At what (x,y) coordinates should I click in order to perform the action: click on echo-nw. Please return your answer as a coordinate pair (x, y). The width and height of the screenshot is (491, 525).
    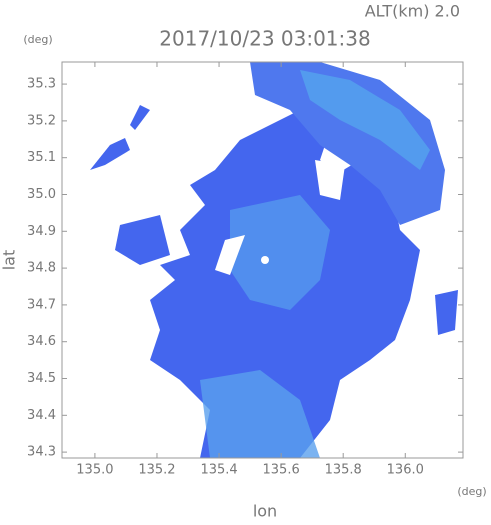
    Looking at the image, I should click on (110, 154).